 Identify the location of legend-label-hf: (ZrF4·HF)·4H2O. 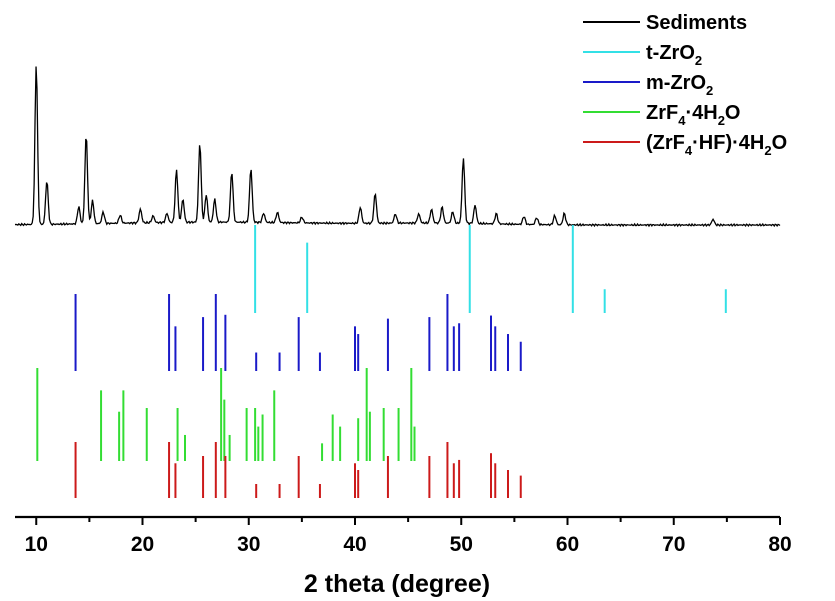
(716, 145).